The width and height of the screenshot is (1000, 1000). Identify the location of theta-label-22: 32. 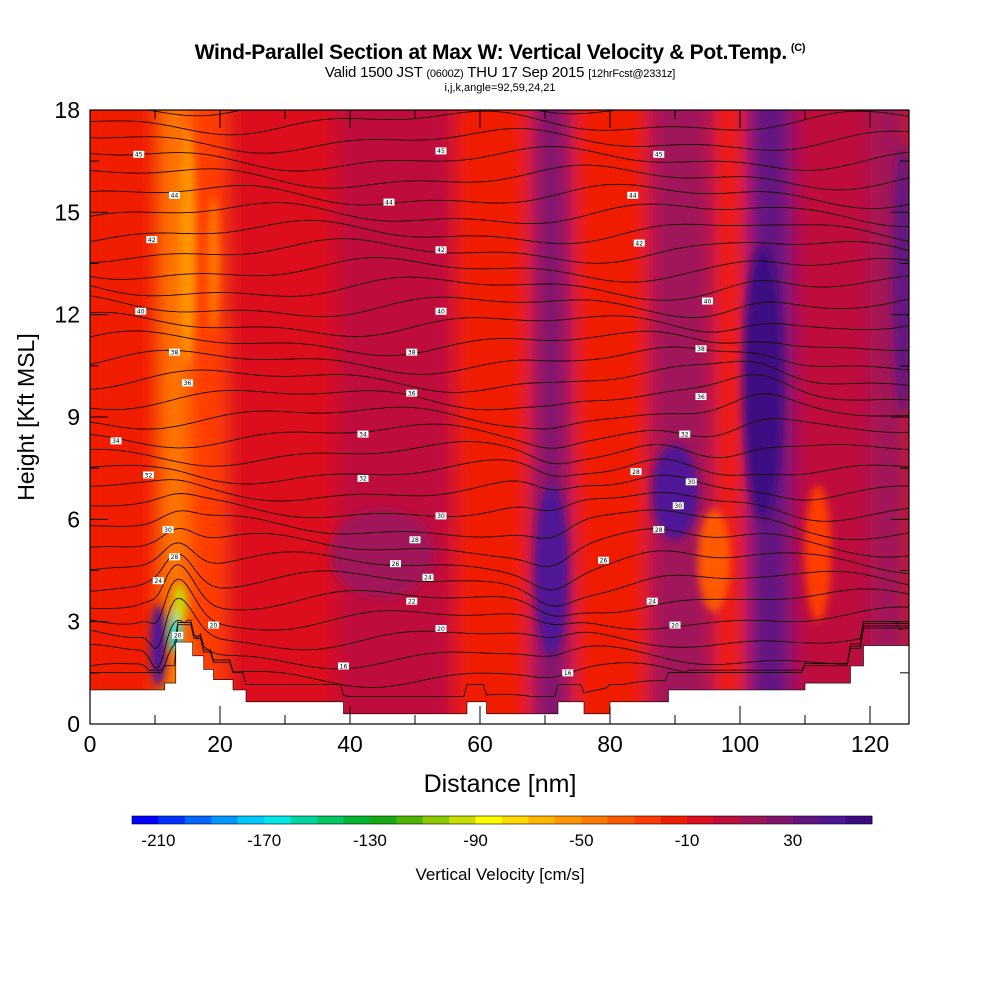
(363, 478).